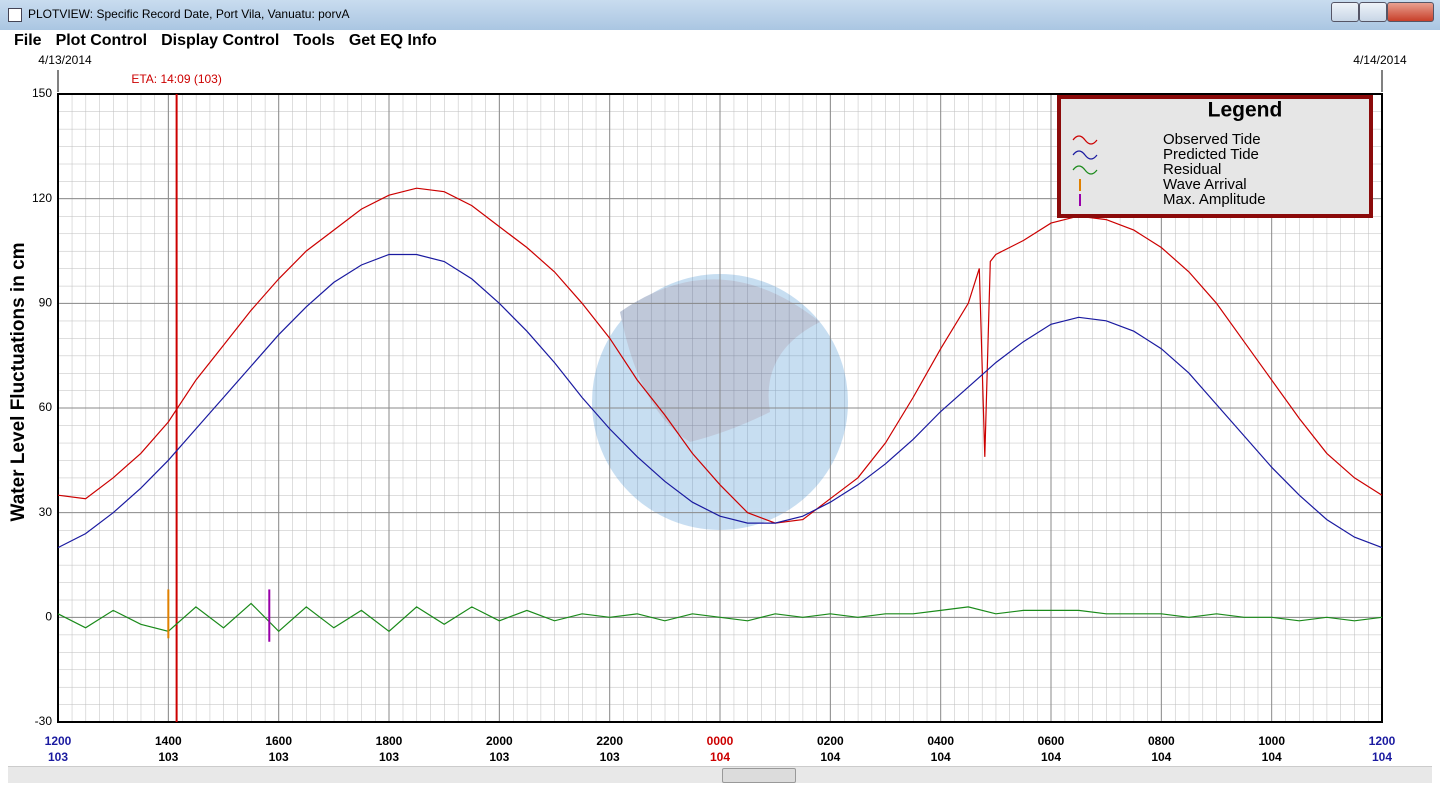  I want to click on x-tick-label: 0000, so click(720, 741).